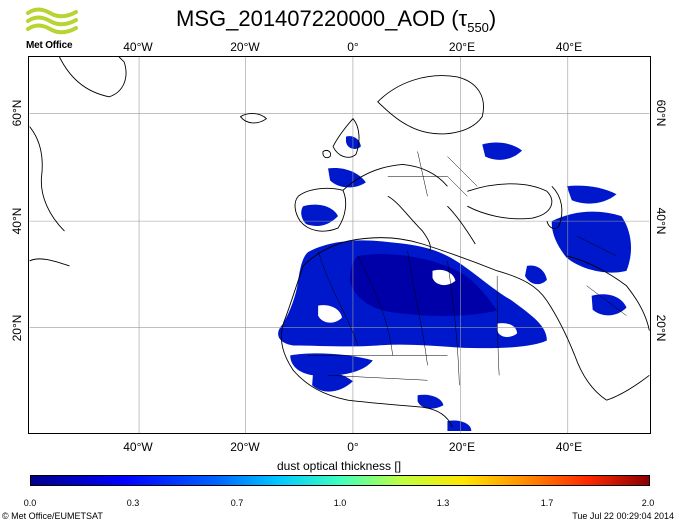 The height and width of the screenshot is (525, 678). Describe the element at coordinates (253, 118) in the screenshot. I see `iceland-coast` at that location.